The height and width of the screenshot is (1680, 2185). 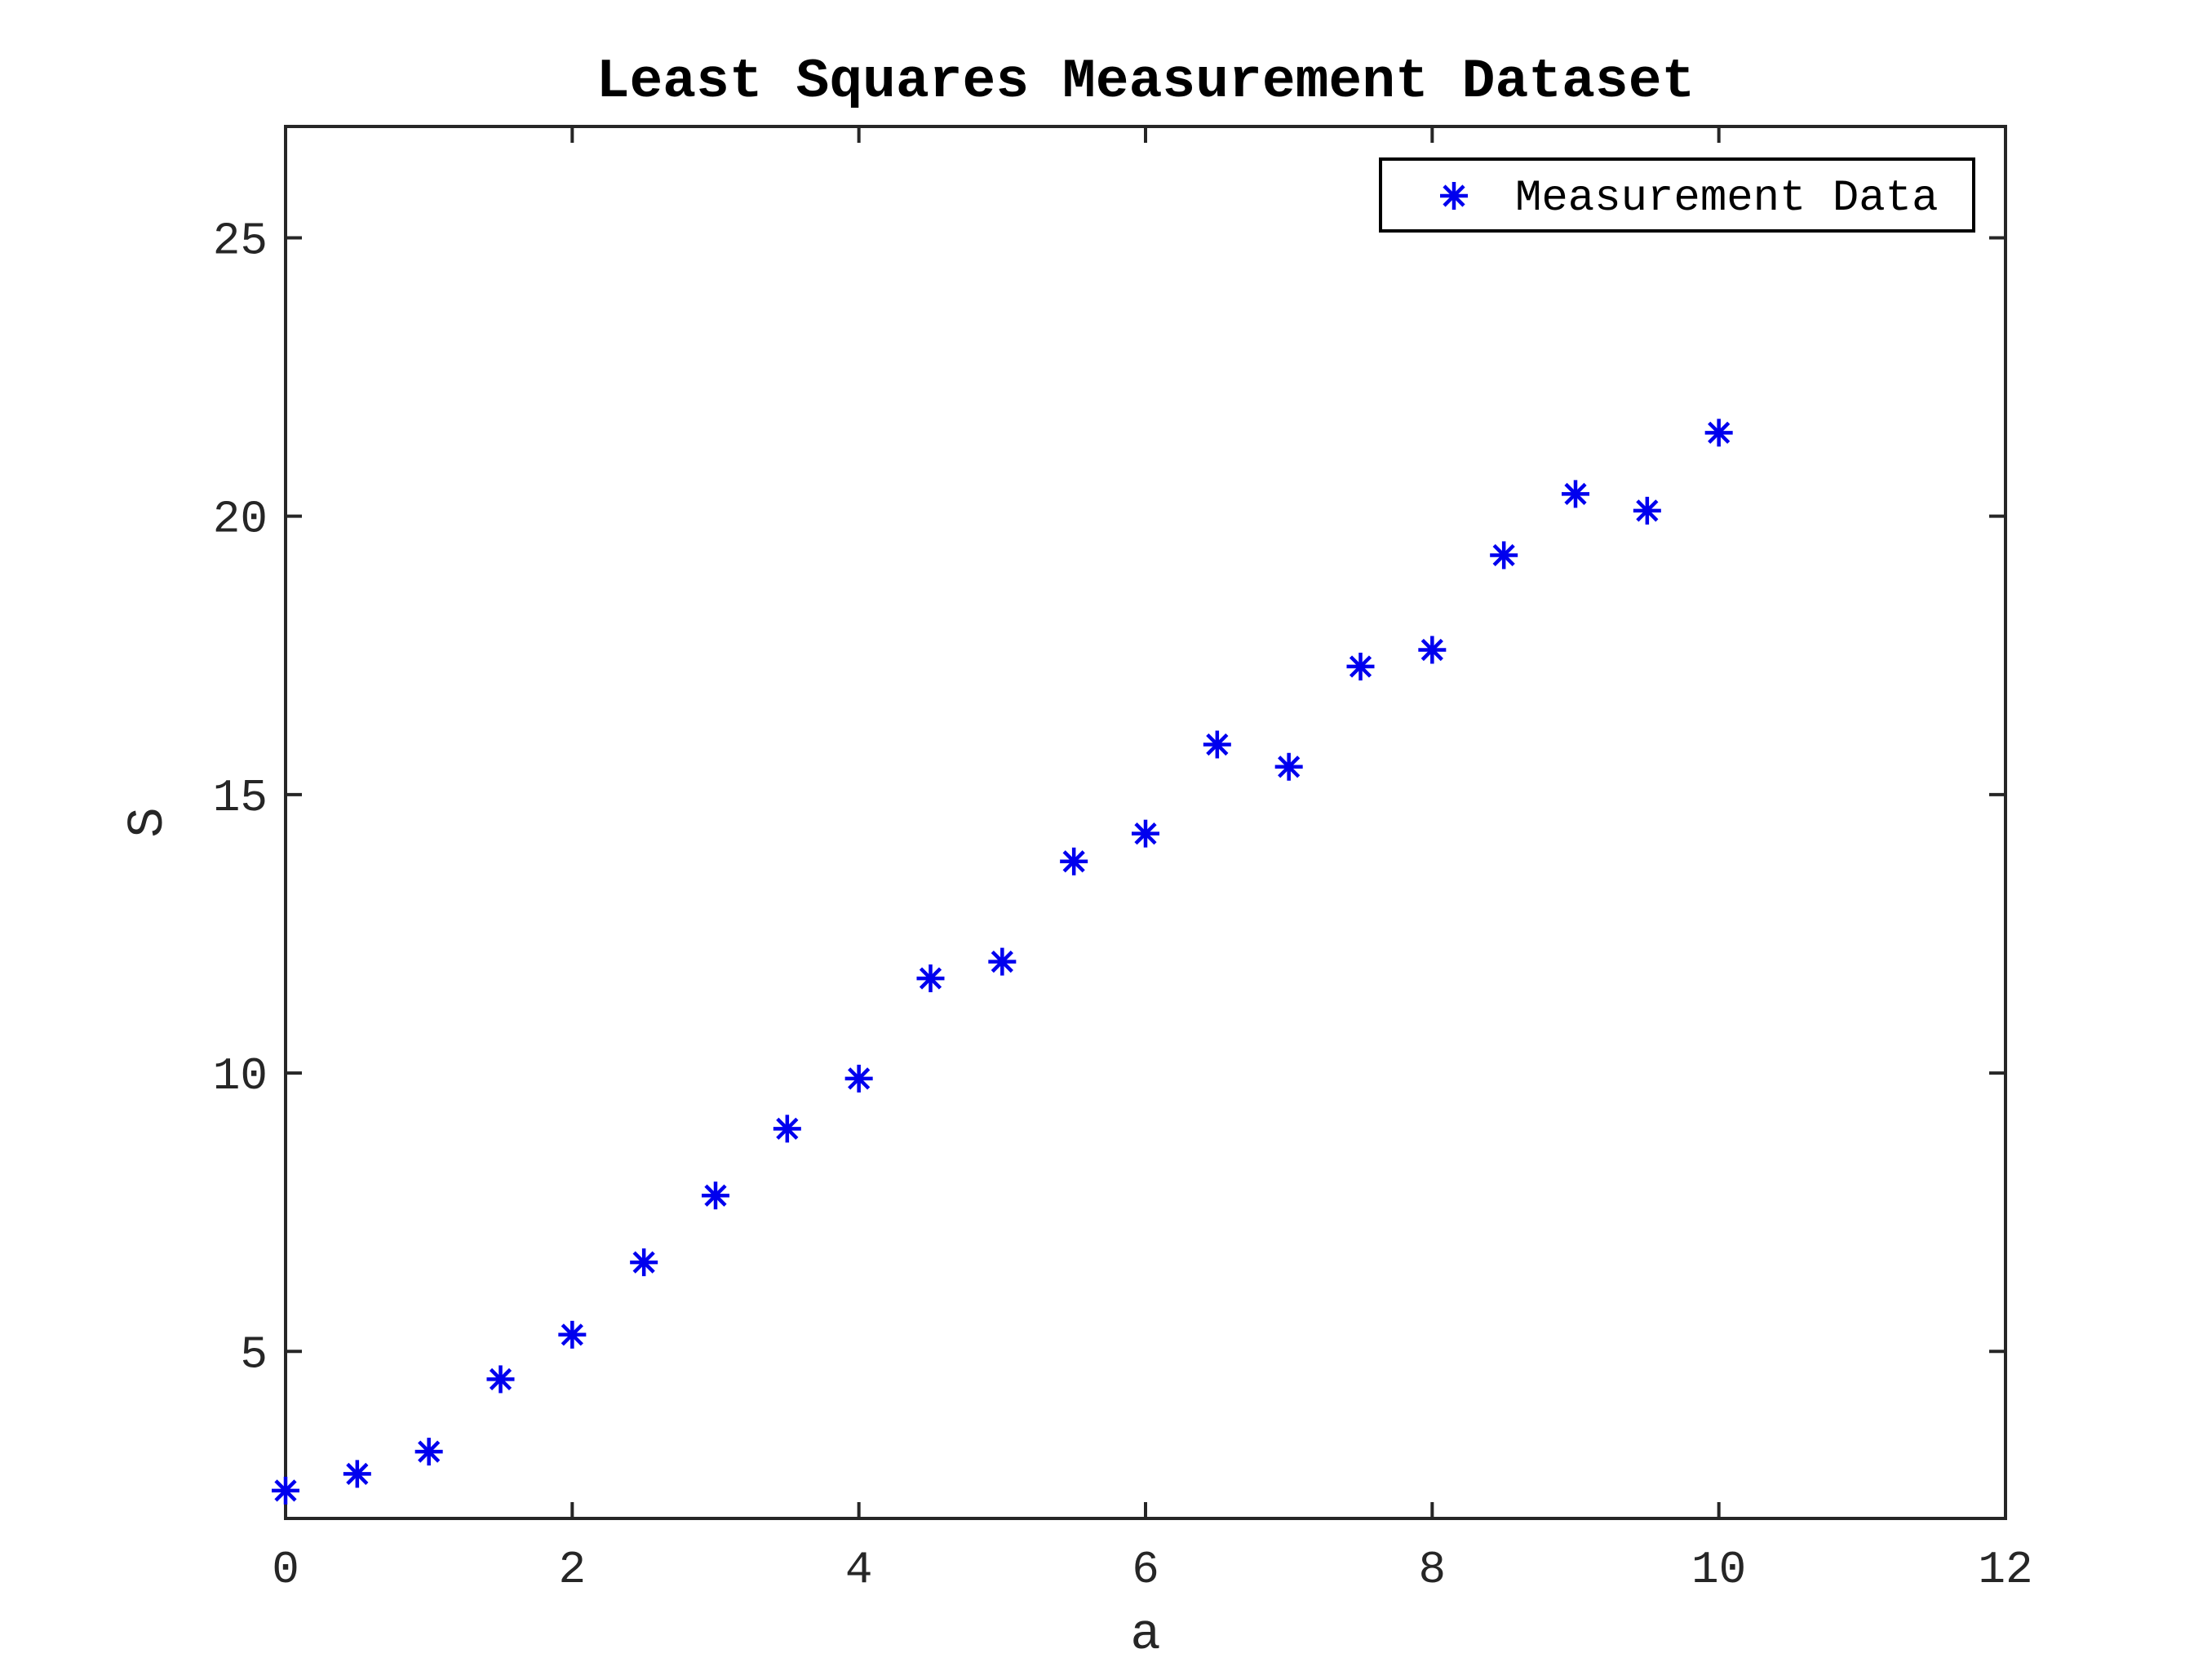 What do you see at coordinates (1726, 199) in the screenshot?
I see `legend-entry-label: Measurement Data` at bounding box center [1726, 199].